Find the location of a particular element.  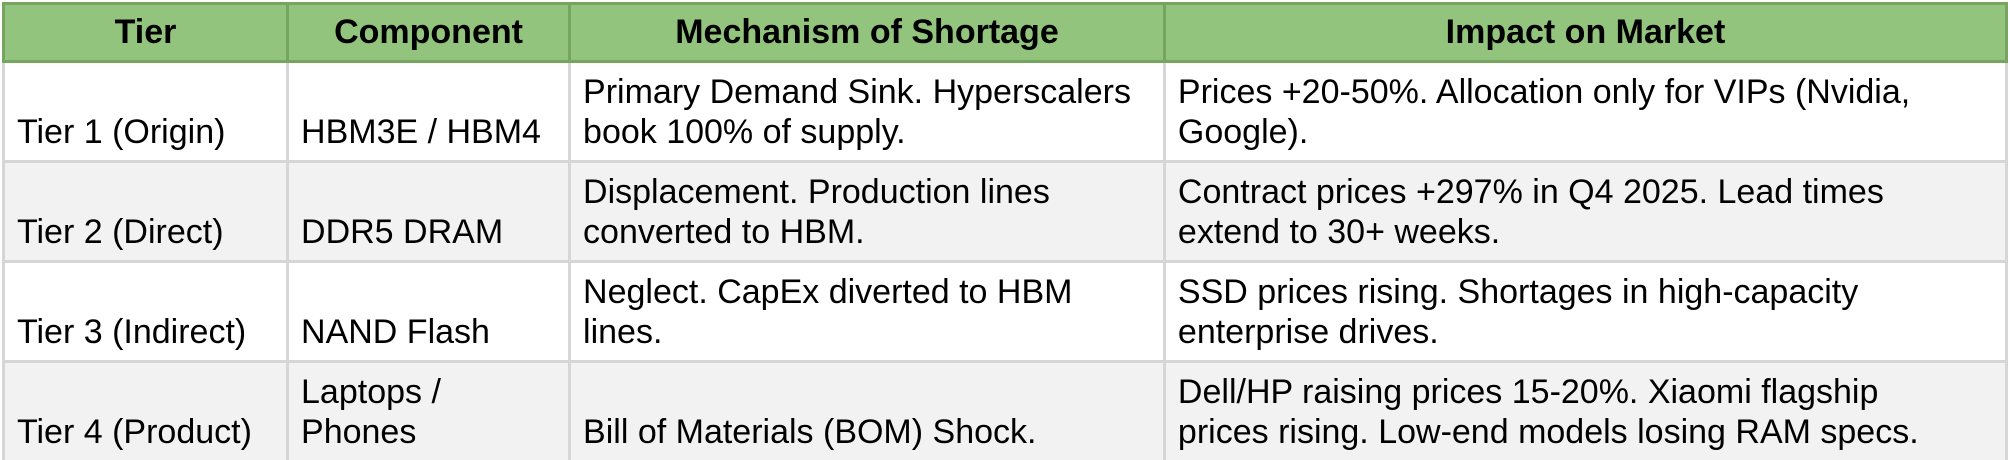

column-header-component: Component is located at coordinates (429, 32).